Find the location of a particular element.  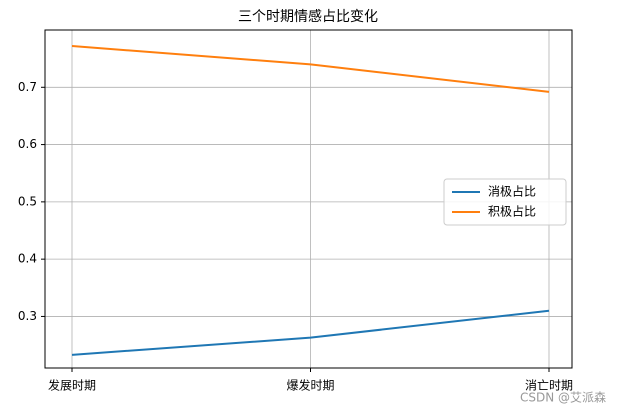

legend-box is located at coordinates (505, 202).